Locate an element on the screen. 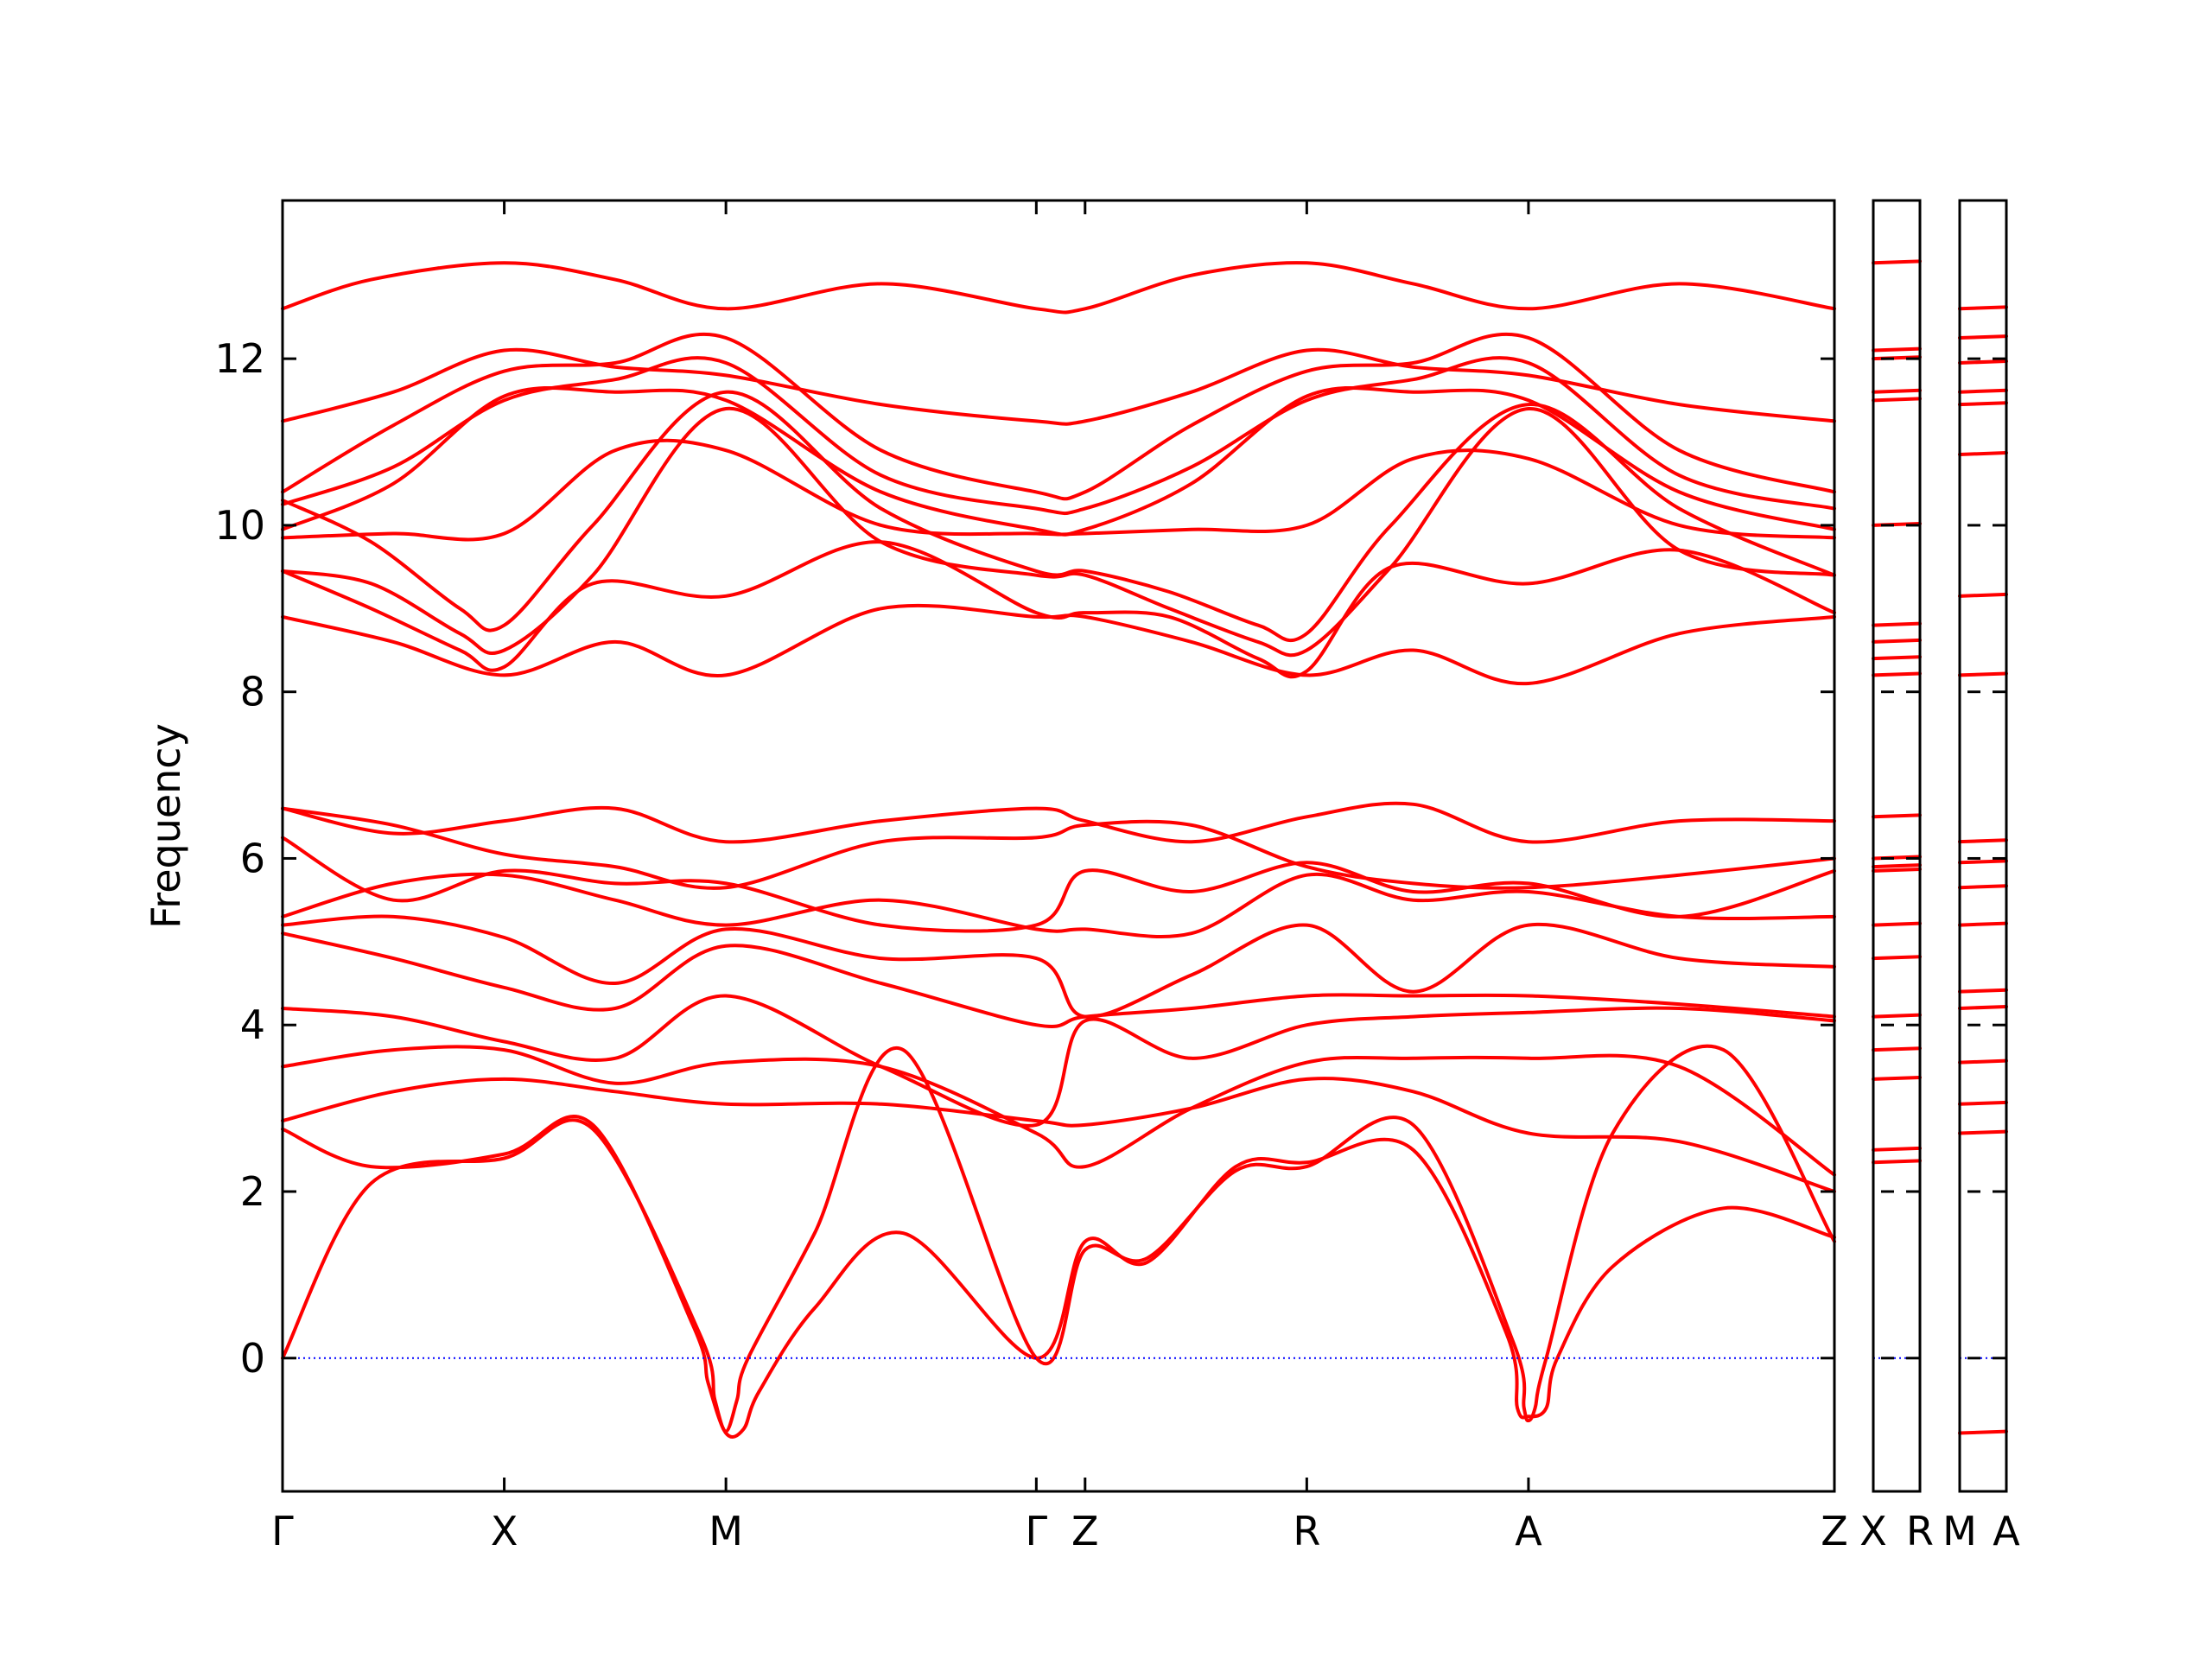  y-tick-label: 10 is located at coordinates (239, 525).